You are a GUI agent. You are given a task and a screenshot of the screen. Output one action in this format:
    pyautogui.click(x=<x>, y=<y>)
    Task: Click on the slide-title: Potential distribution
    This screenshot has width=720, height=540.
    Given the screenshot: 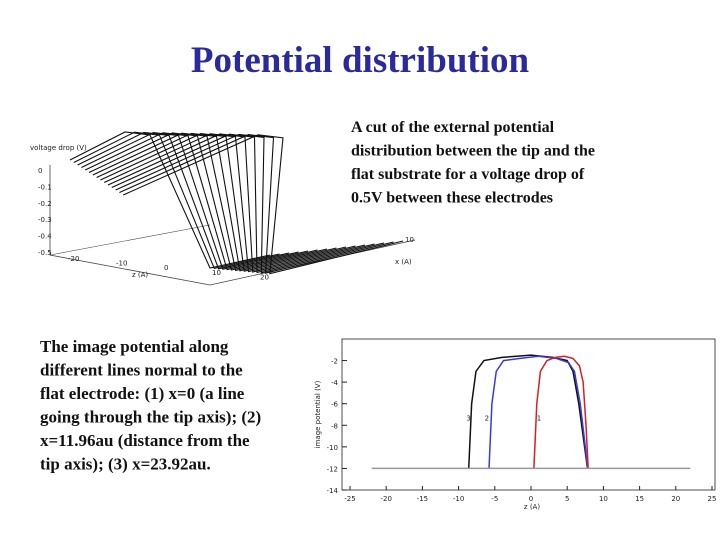 What is the action you would take?
    pyautogui.click(x=360, y=60)
    